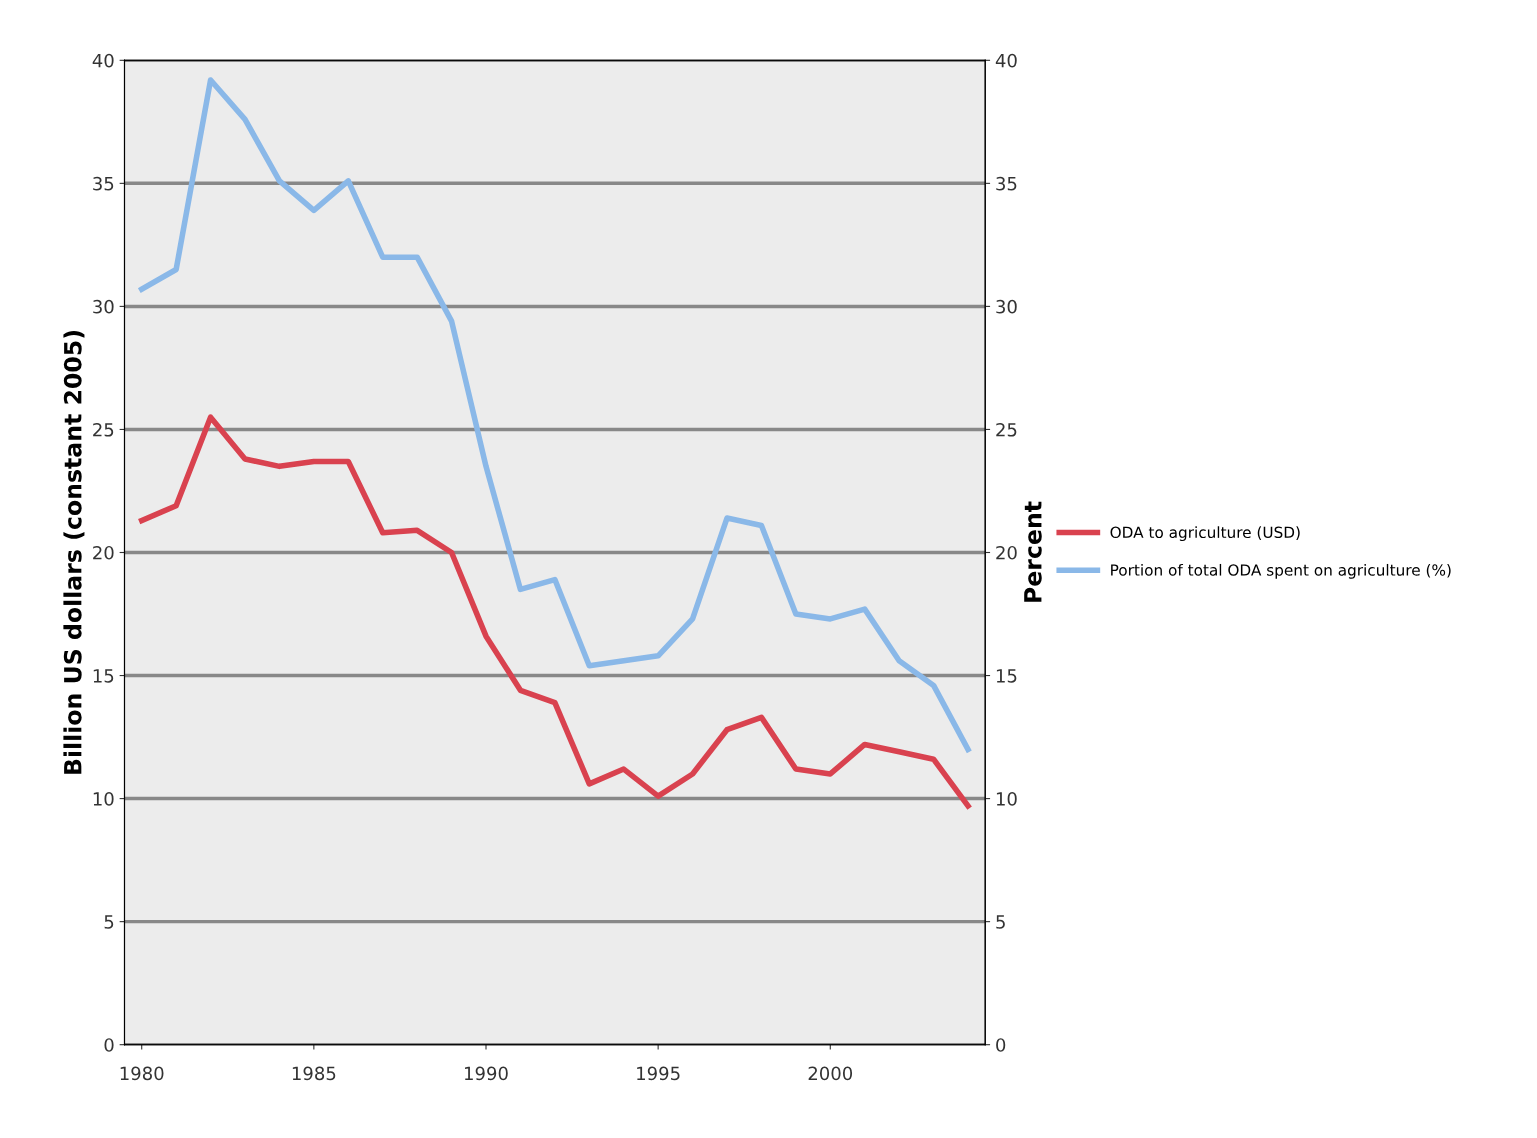 The width and height of the screenshot is (1537, 1138). What do you see at coordinates (1281, 571) in the screenshot?
I see `legend-label: Portion of total ODA spent on agriculture (%)` at bounding box center [1281, 571].